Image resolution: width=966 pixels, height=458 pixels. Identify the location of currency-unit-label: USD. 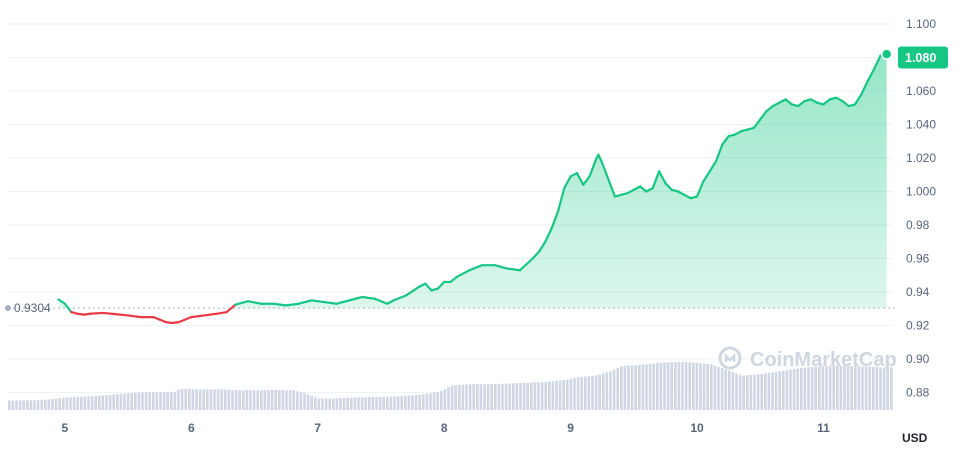
(915, 438).